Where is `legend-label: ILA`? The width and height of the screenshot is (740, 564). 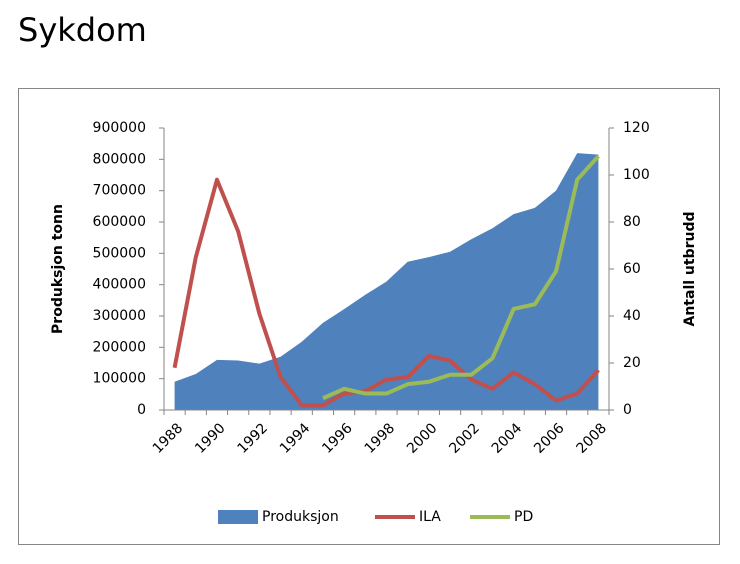 legend-label: ILA is located at coordinates (430, 517).